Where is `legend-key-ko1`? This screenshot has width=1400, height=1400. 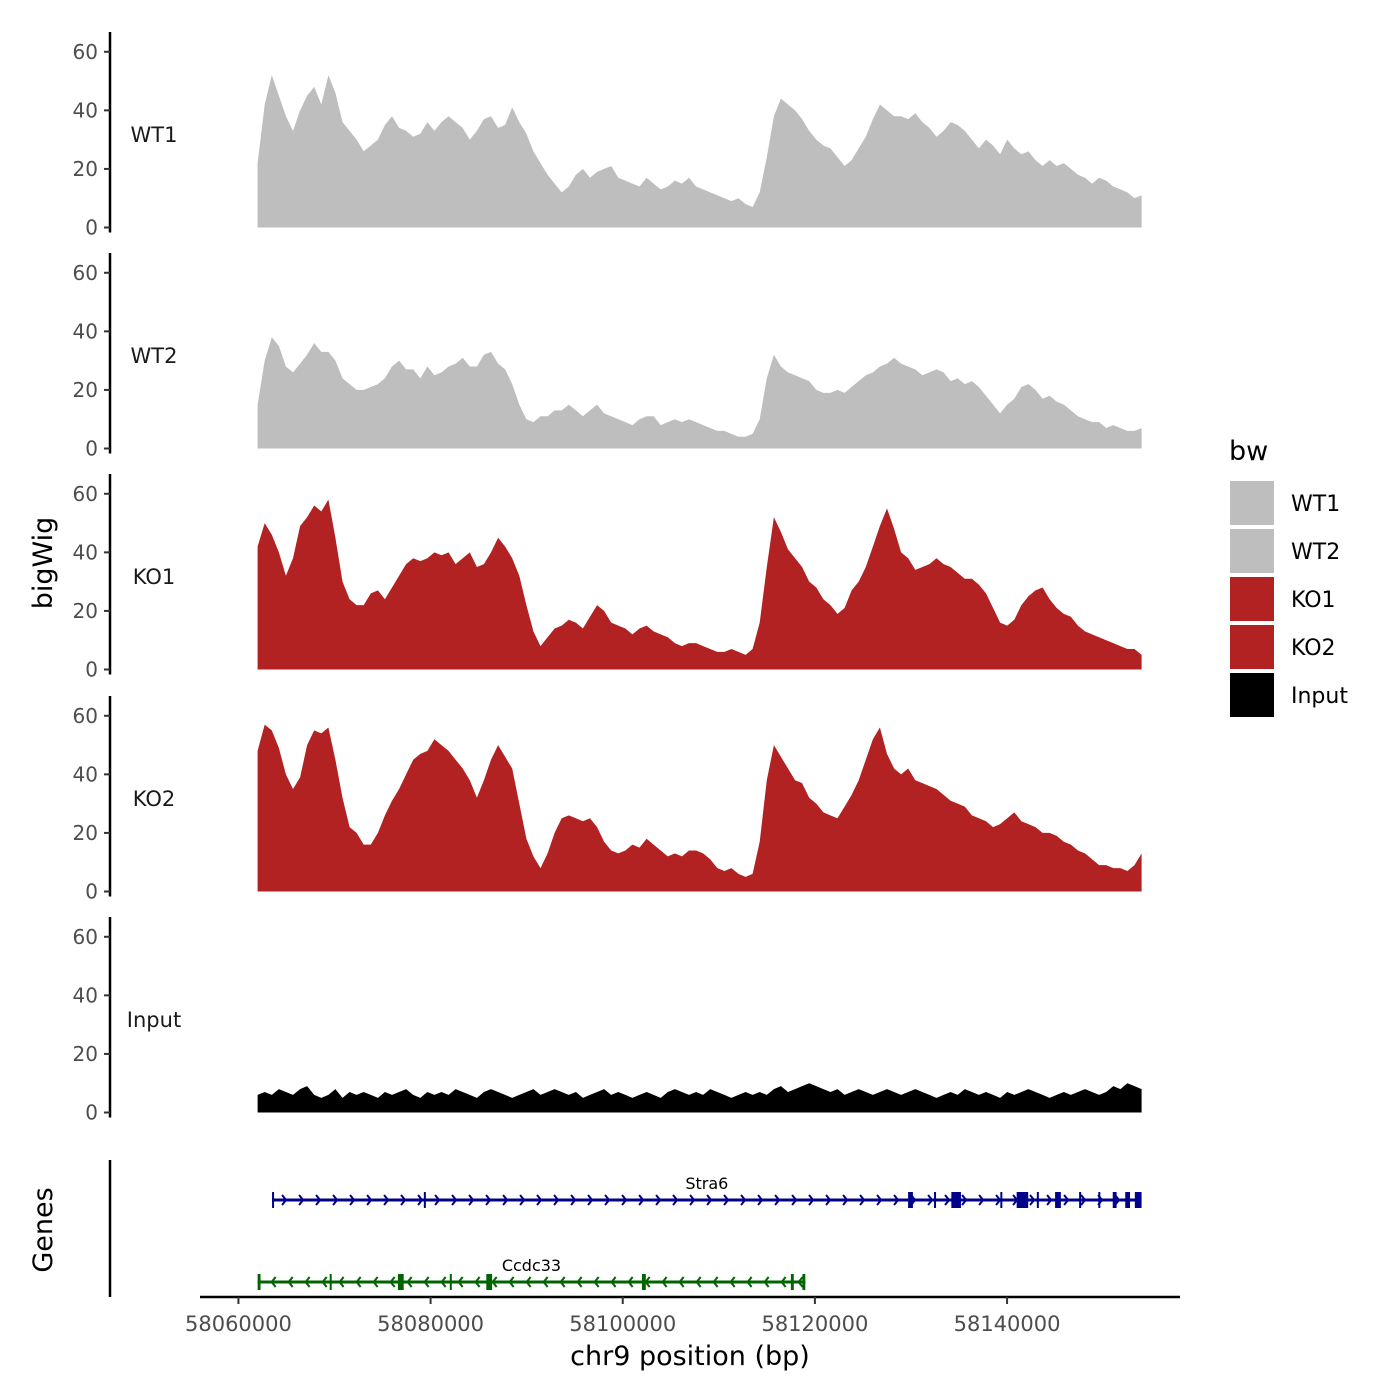
legend-key-ko1 is located at coordinates (1252, 599).